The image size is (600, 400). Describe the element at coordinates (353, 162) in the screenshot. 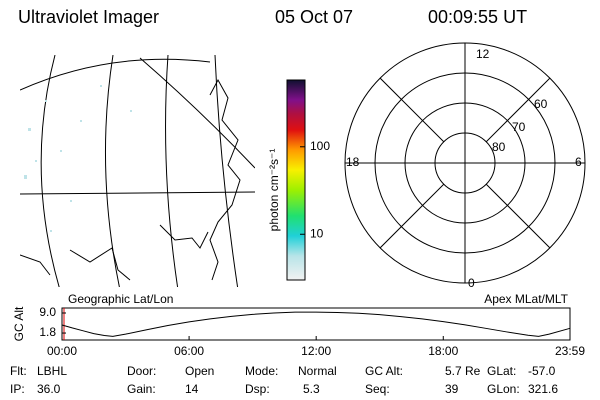

I see `mlt-label: 18` at that location.